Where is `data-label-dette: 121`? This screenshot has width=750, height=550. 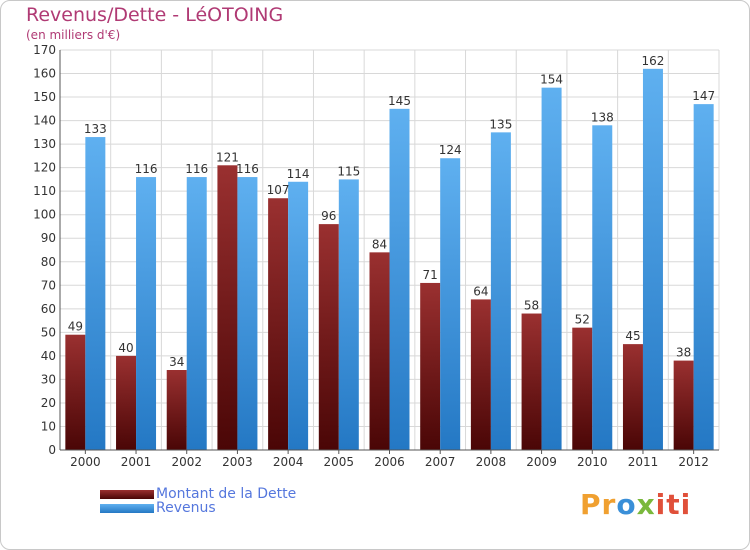
data-label-dette: 121 is located at coordinates (227, 157).